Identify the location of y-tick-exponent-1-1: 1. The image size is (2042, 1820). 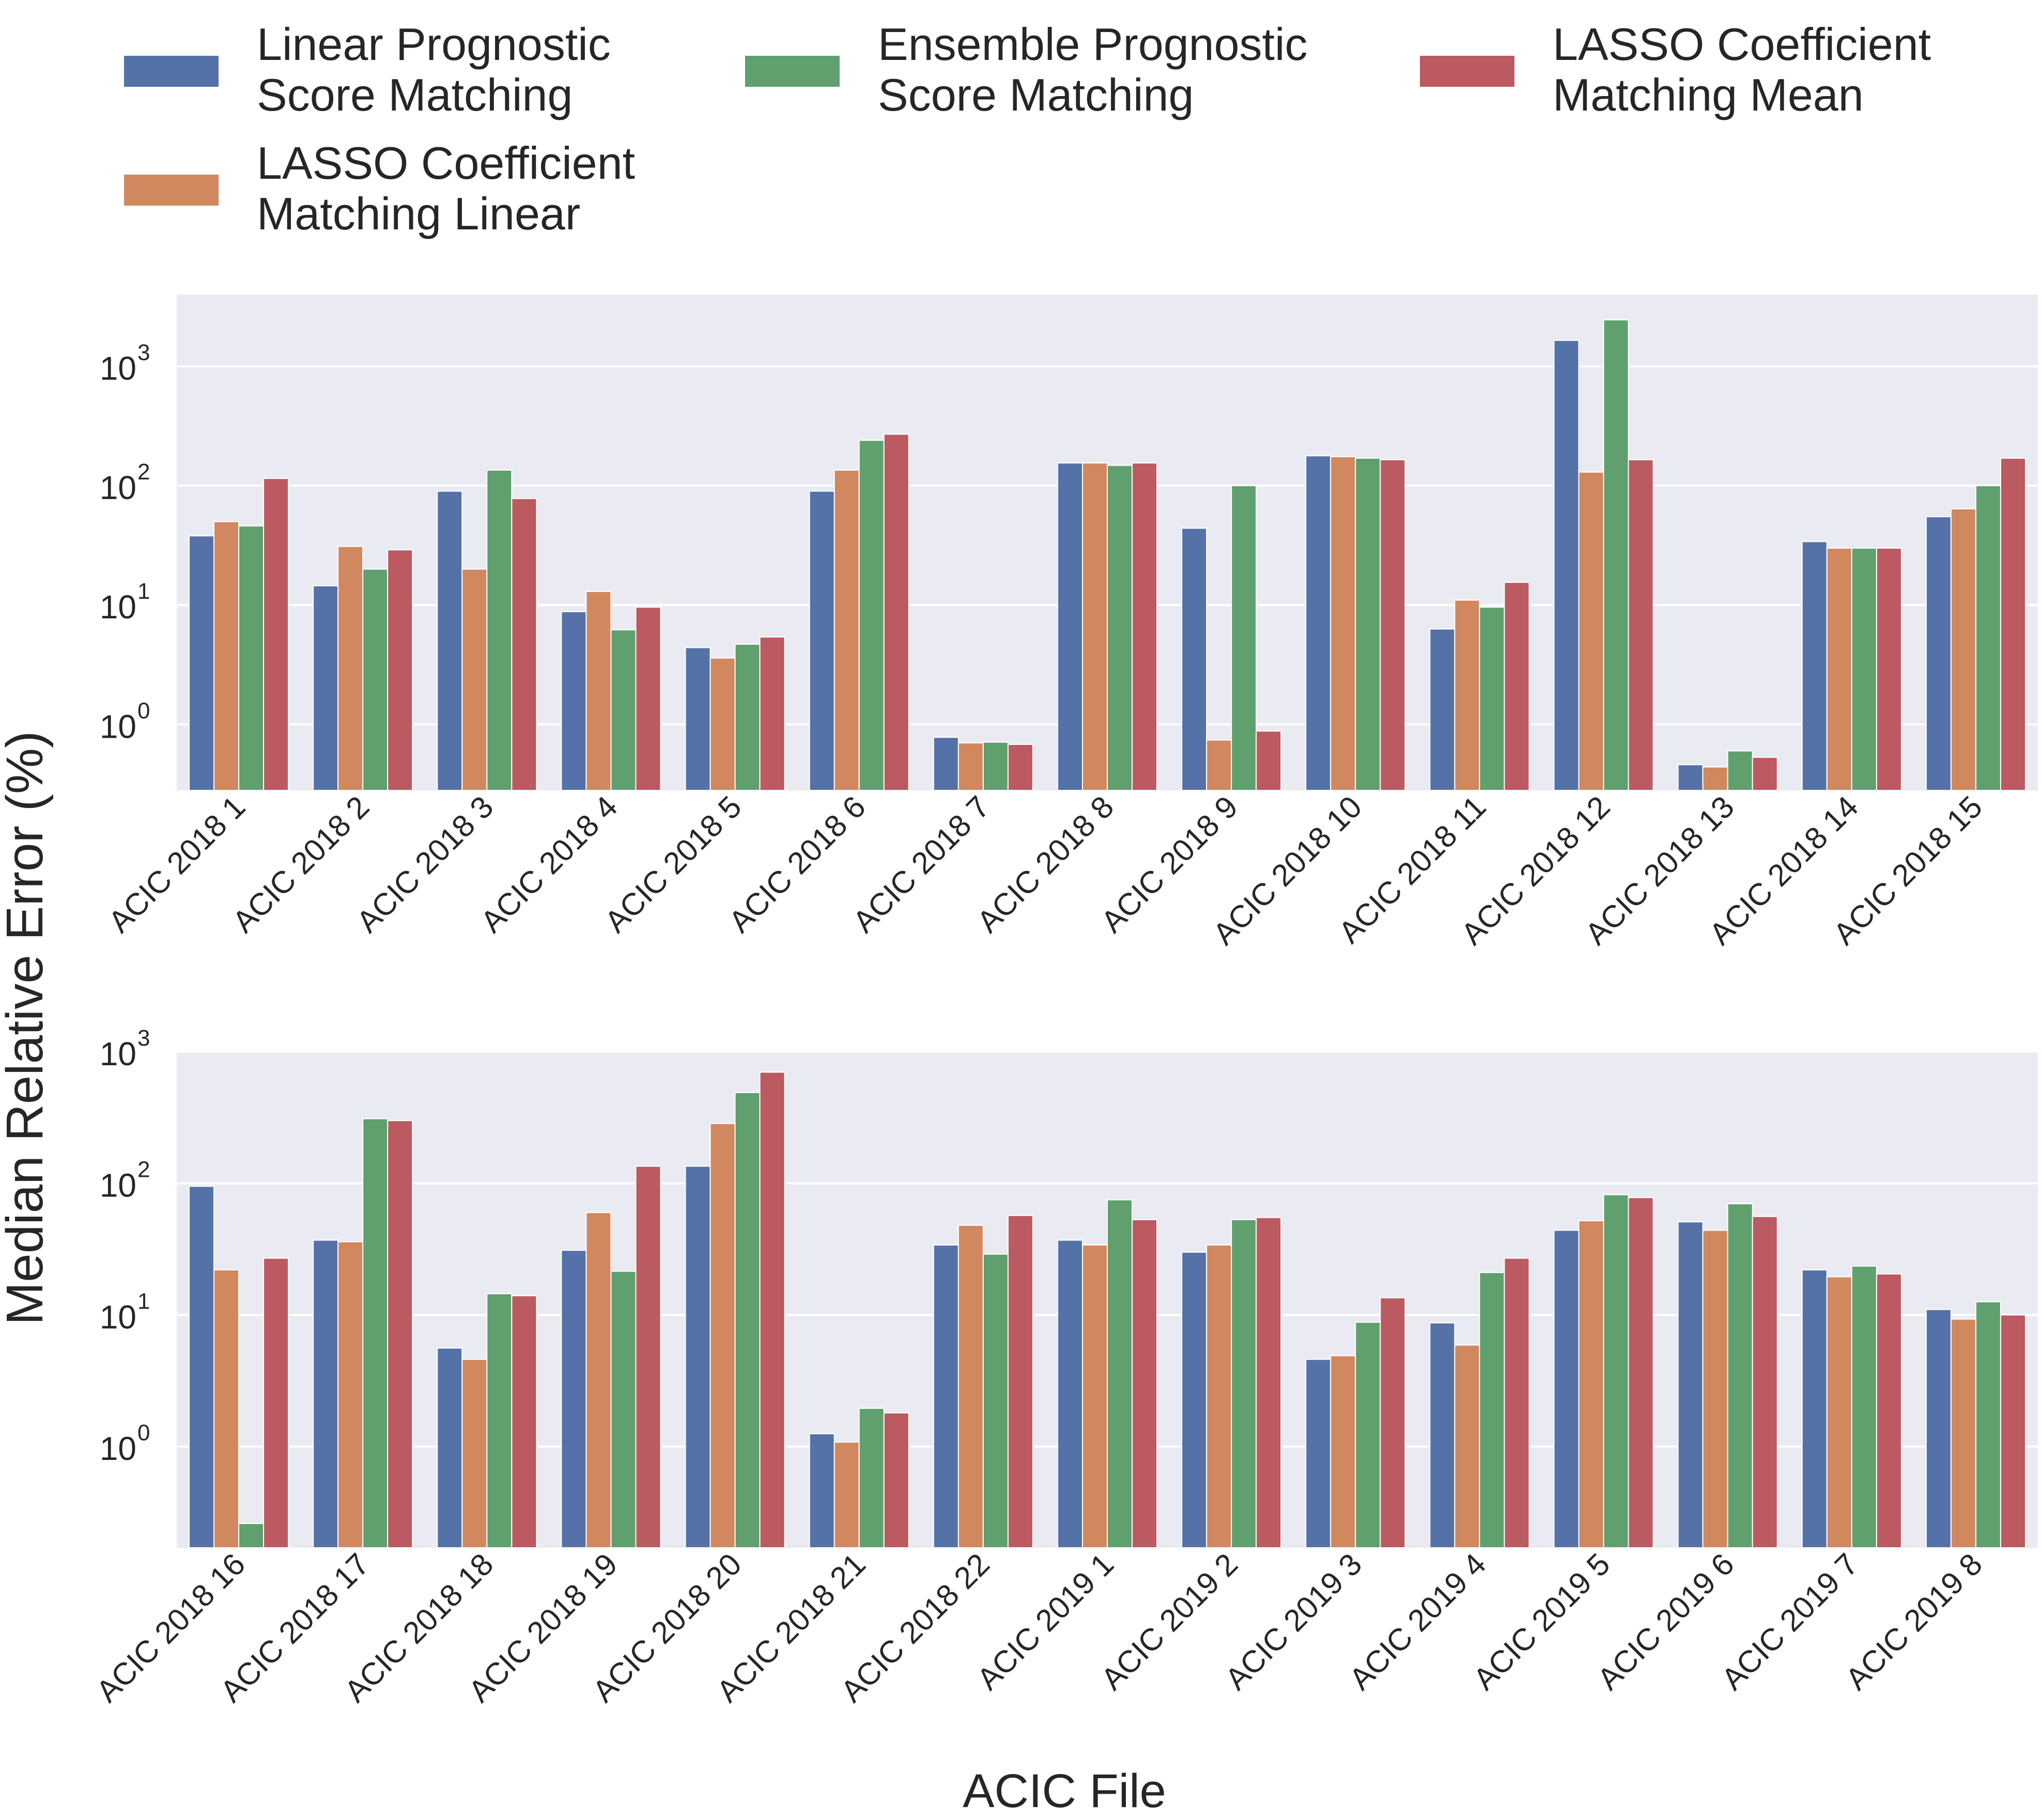
(143, 1301).